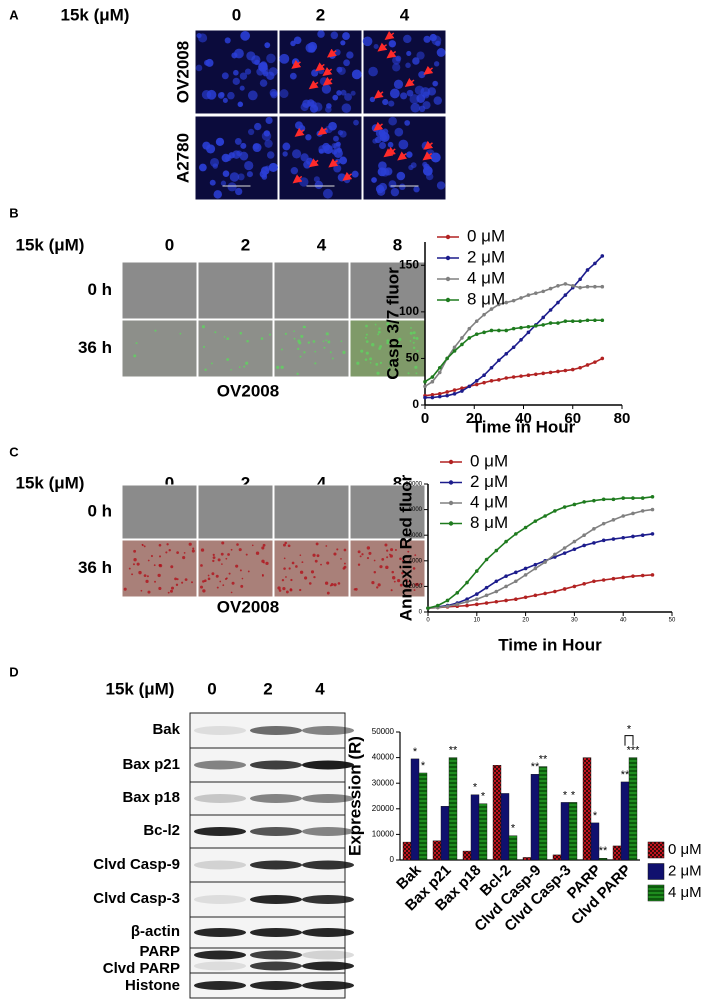 The width and height of the screenshot is (705, 1002). I want to click on blot-label: Clvd Casp-9, so click(136, 864).